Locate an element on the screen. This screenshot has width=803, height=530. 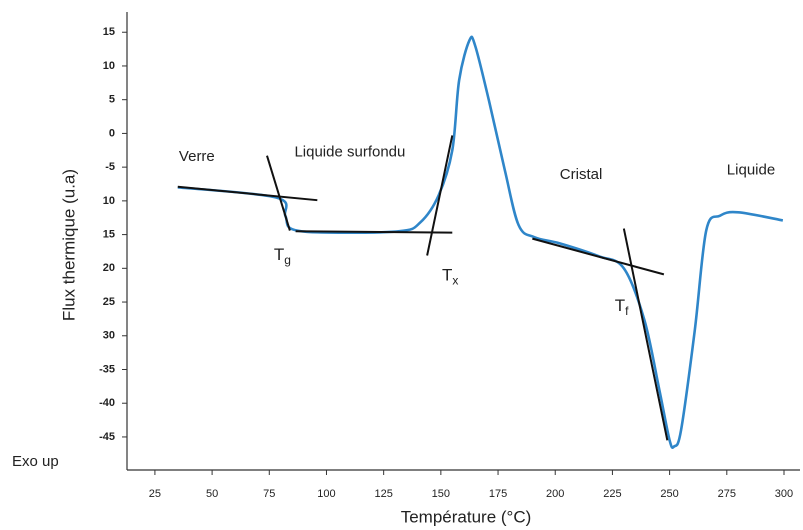
y-tick-label: -35 is located at coordinates (107, 369).